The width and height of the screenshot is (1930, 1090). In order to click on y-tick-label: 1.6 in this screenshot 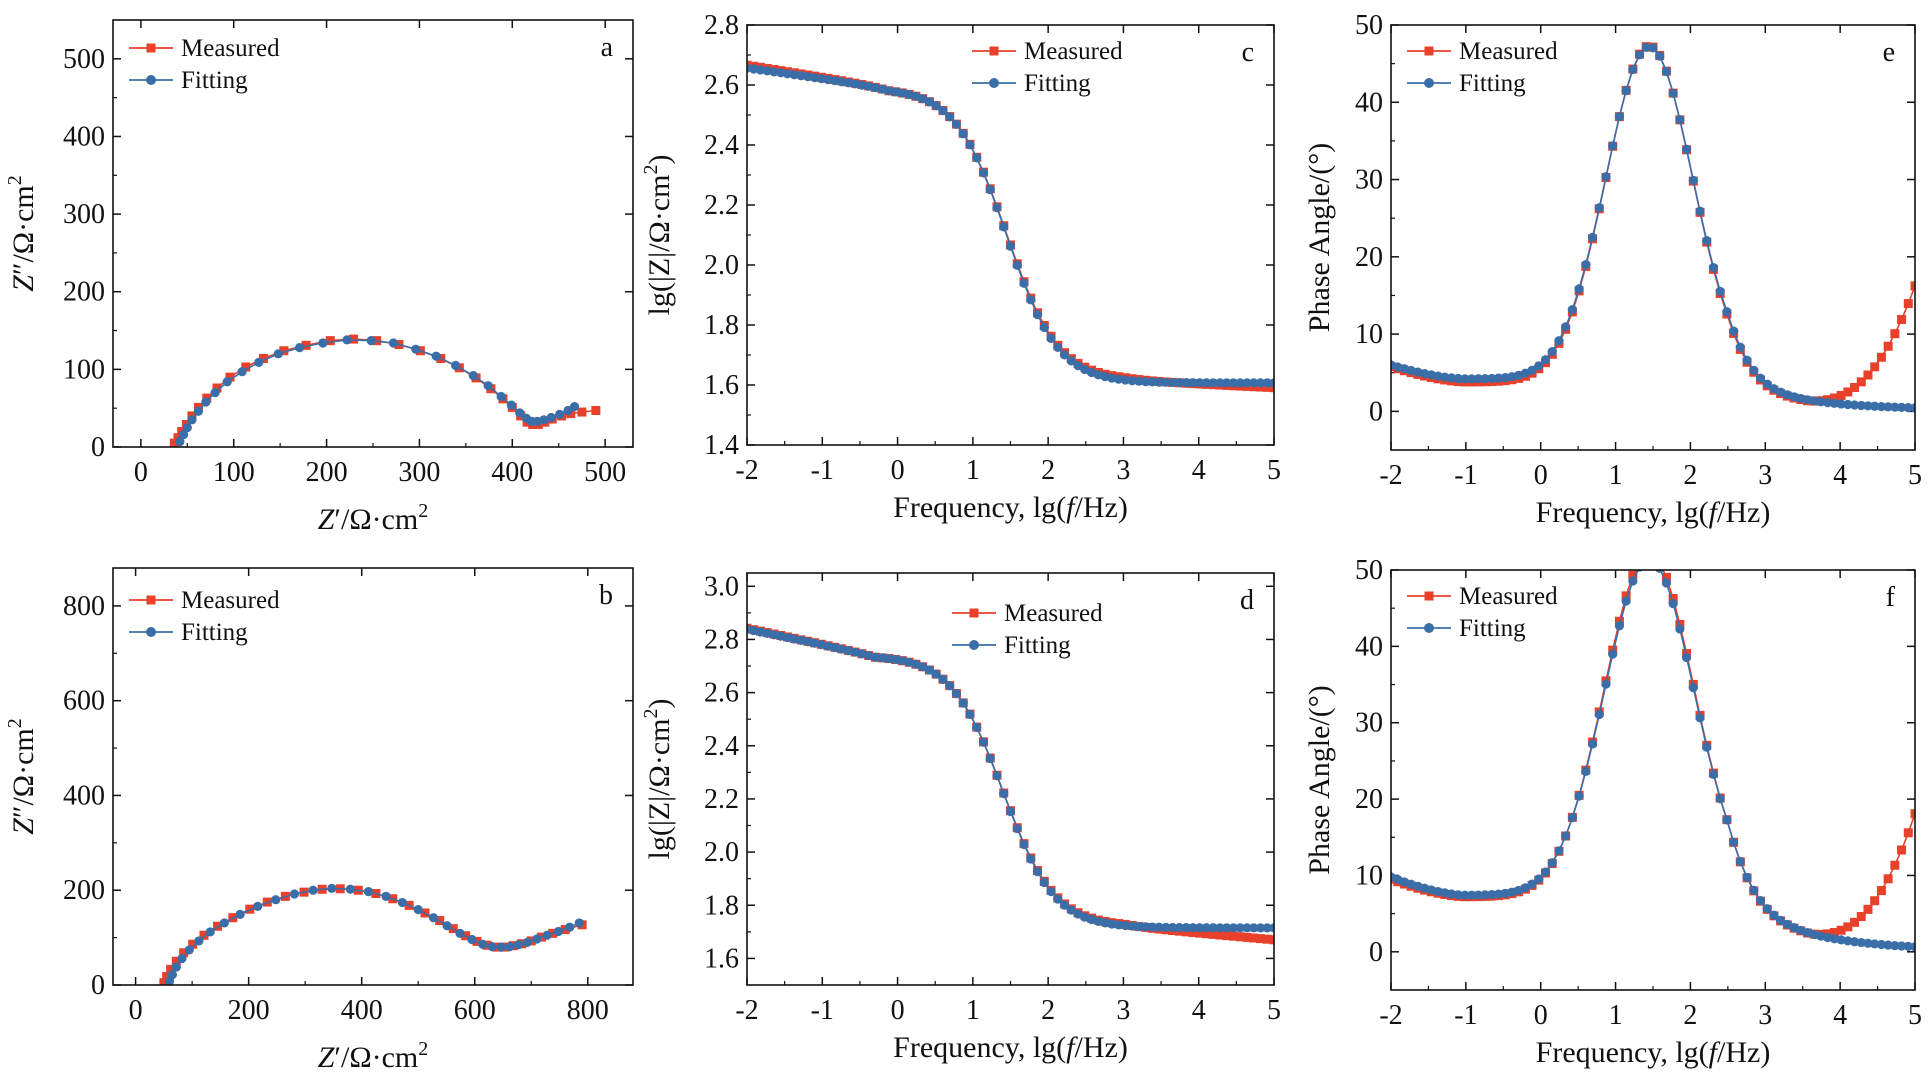, I will do `click(721, 385)`.